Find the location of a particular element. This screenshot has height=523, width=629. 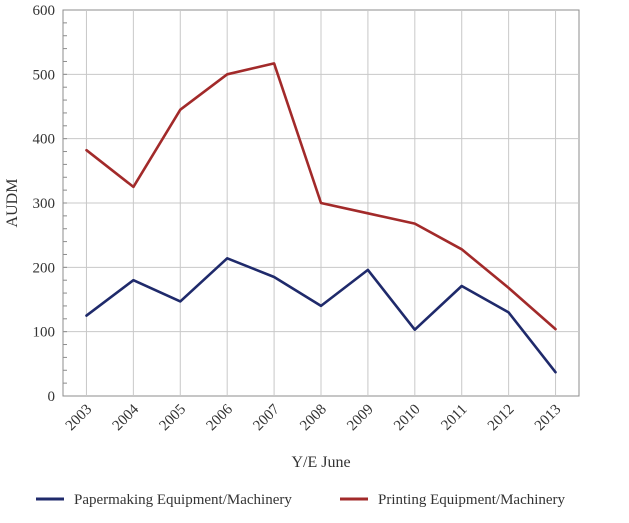

y-tick-label: 100 is located at coordinates (44, 333).